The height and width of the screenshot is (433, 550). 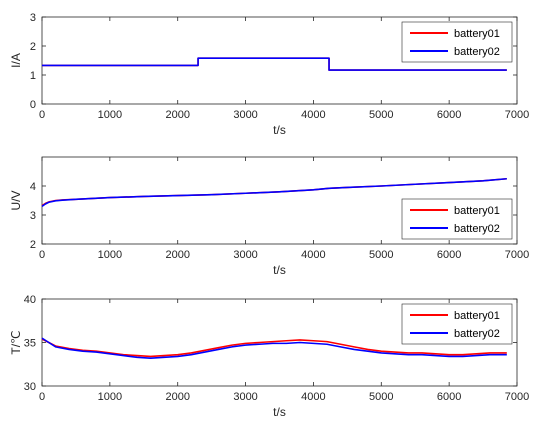 I want to click on series-line-battery01, so click(x=274, y=348).